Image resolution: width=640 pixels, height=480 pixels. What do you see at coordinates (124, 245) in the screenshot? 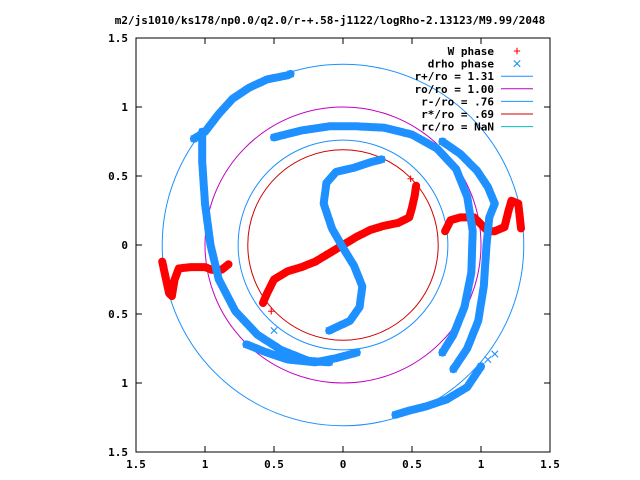
I see `y-tick-label: 0` at bounding box center [124, 245].